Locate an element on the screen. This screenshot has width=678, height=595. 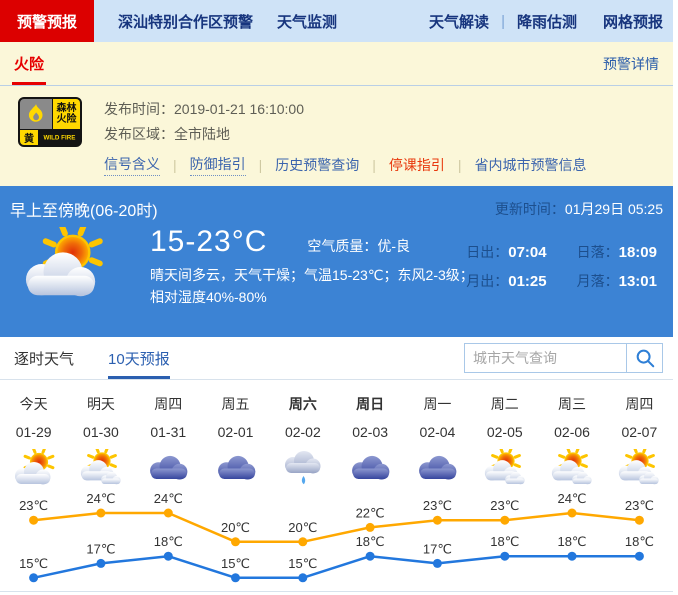
sun-moon-item: 月落：13:01 is located at coordinates (617, 281).